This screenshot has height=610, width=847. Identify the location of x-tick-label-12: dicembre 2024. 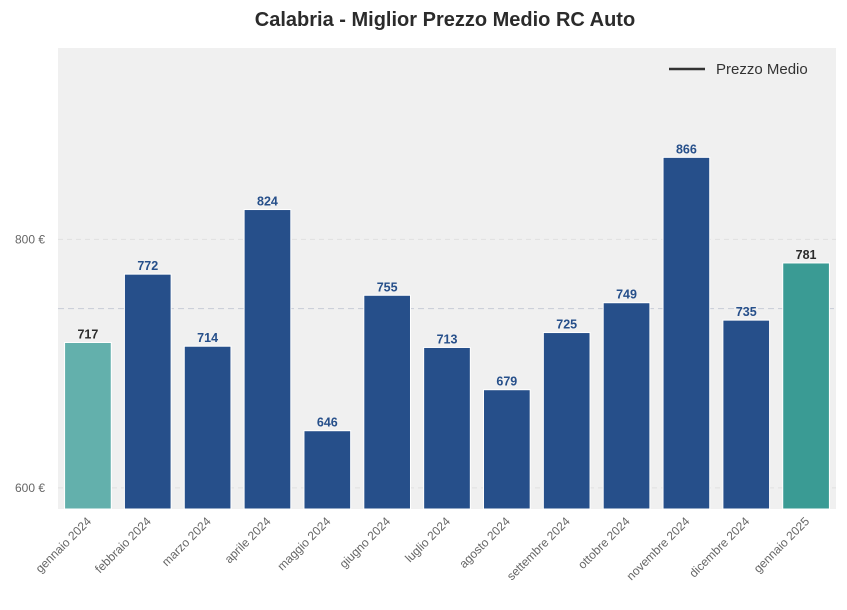
(719, 547).